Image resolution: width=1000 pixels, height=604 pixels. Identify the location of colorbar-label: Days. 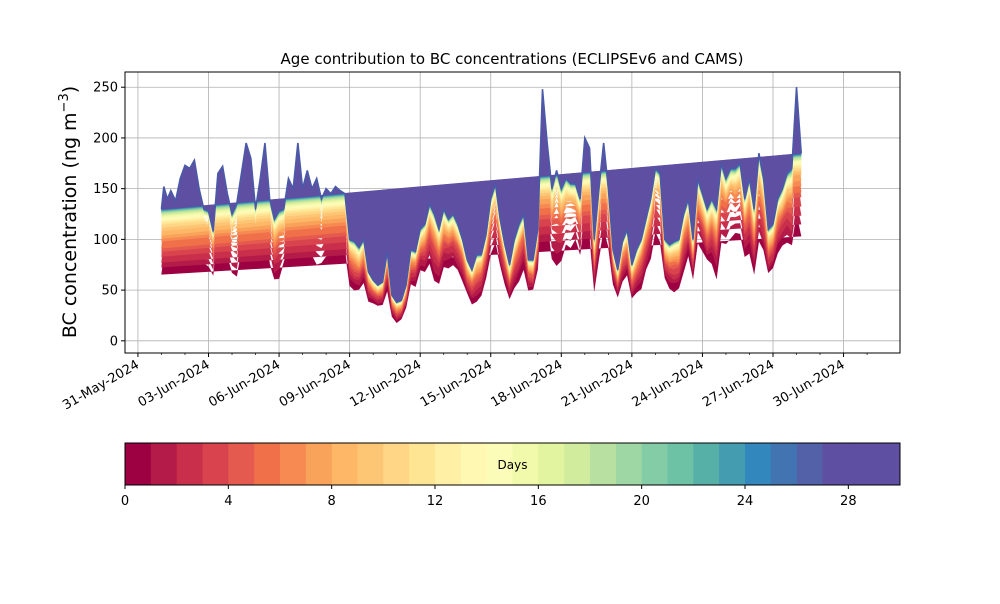
(513, 465).